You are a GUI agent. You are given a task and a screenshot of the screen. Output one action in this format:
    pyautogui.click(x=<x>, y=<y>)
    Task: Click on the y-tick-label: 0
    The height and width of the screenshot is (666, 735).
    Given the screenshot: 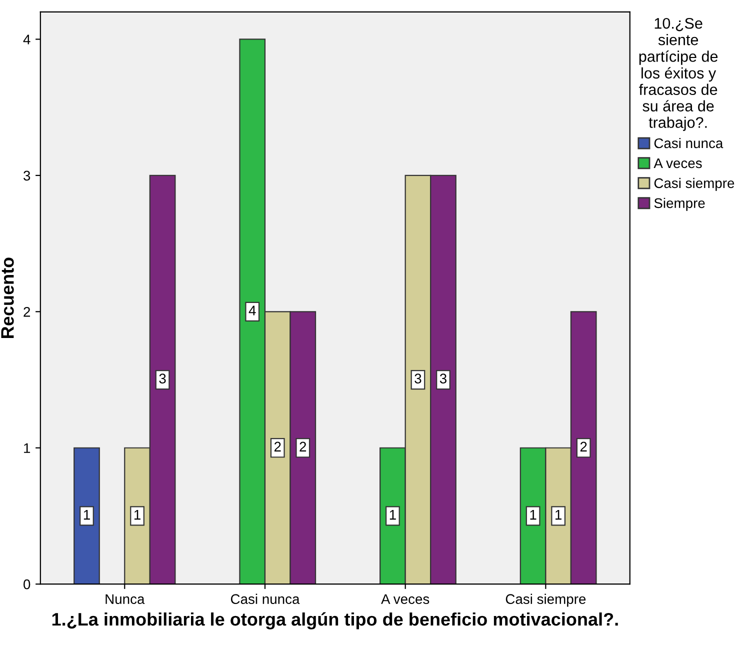 What is the action you would take?
    pyautogui.click(x=27, y=584)
    